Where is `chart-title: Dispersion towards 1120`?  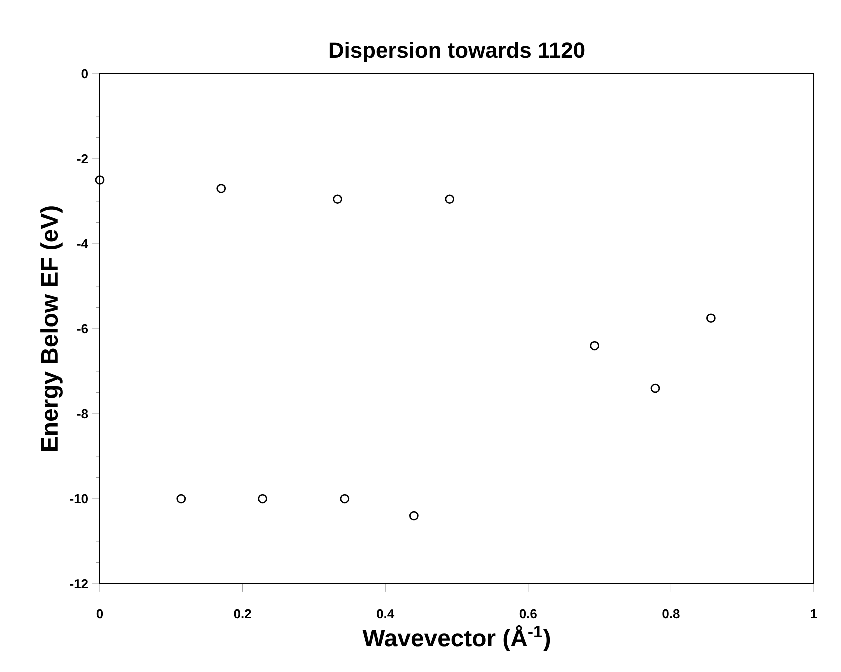
chart-title: Dispersion towards 1120 is located at coordinates (457, 52).